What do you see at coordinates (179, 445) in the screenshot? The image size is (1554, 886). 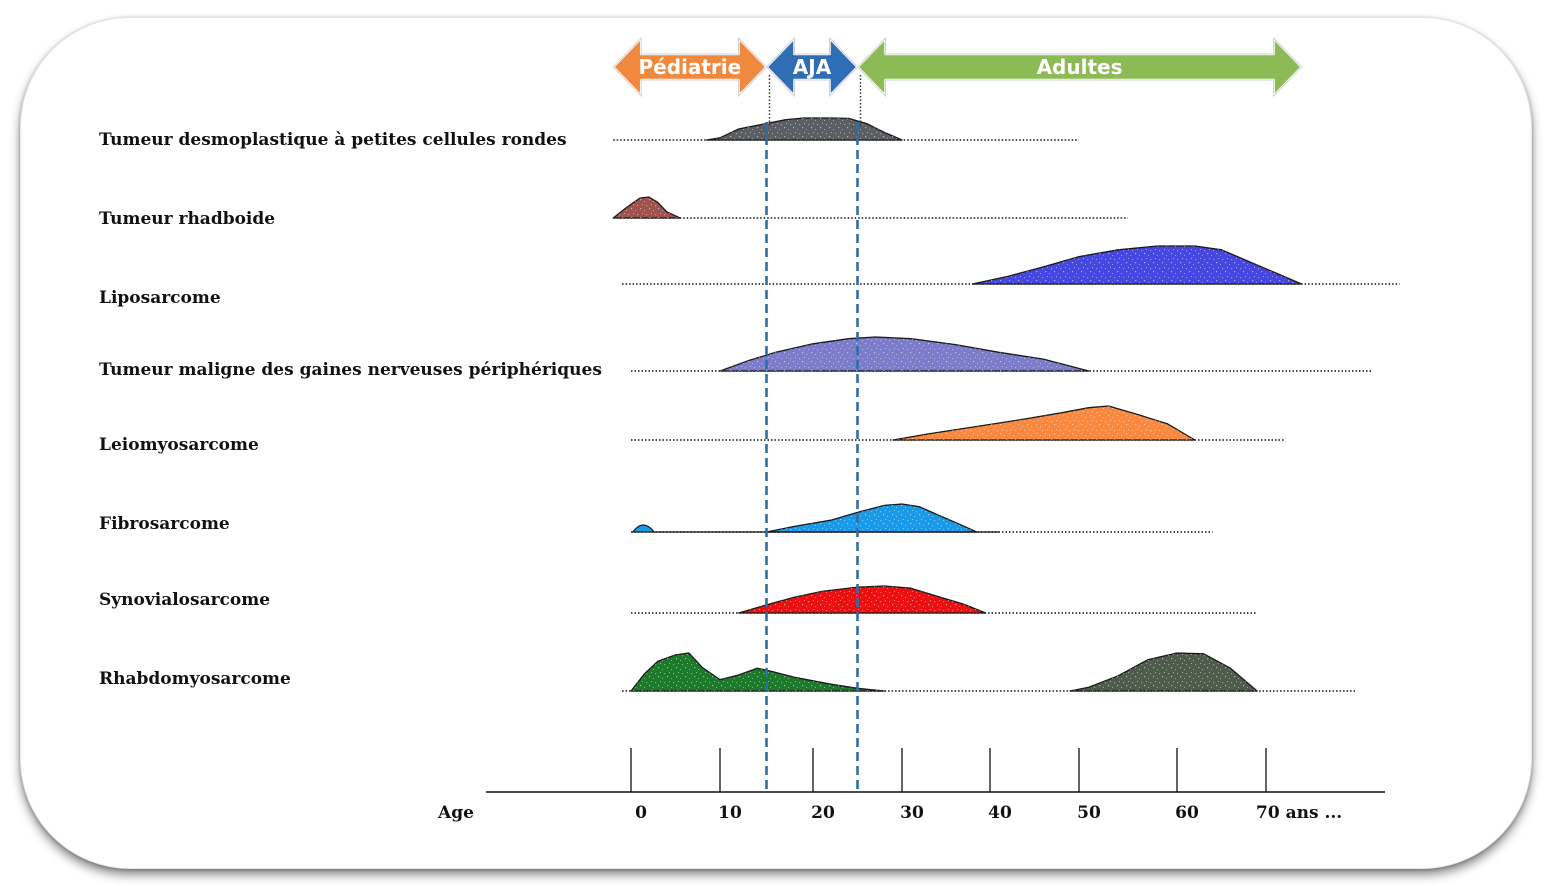 I see `row-label: Leiomyosarcome` at bounding box center [179, 445].